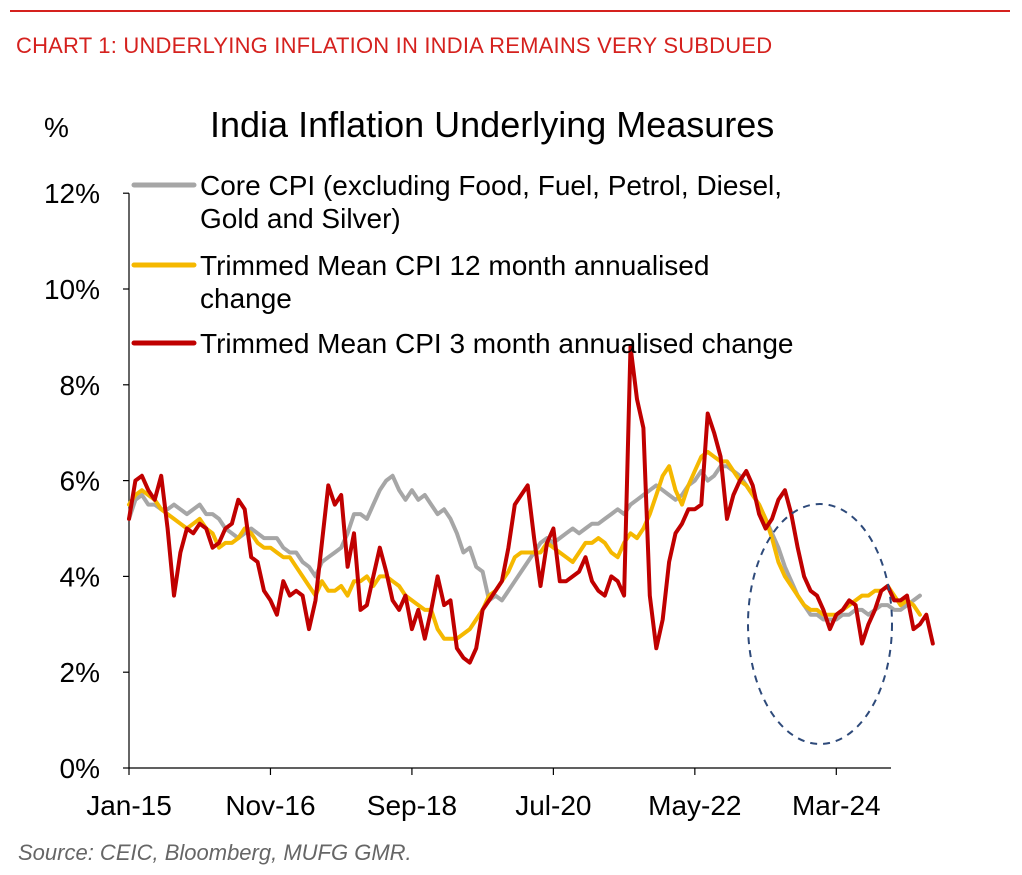  What do you see at coordinates (72, 289) in the screenshot?
I see `y-tick-label: 10%` at bounding box center [72, 289].